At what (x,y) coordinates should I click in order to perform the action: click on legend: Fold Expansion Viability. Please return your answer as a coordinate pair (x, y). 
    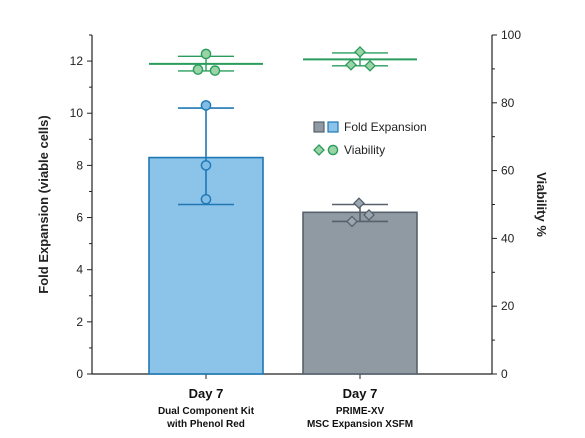
    Looking at the image, I should click on (370, 138).